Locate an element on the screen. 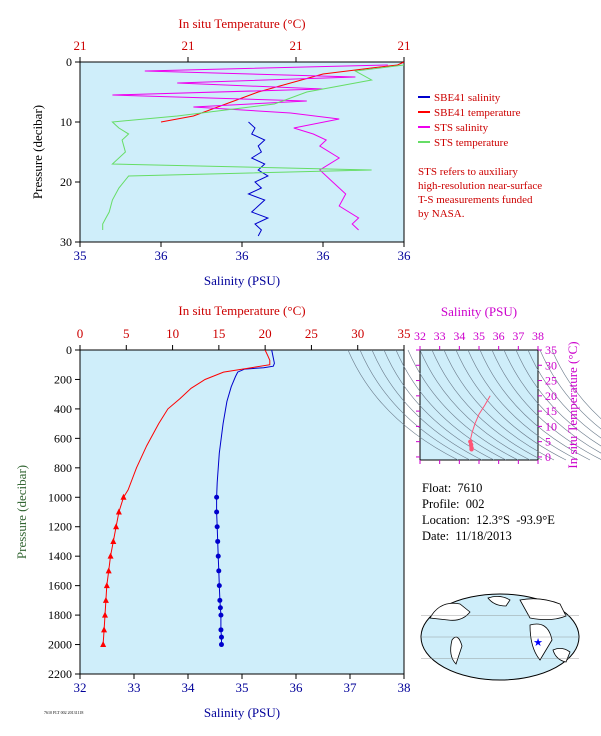  main-y-tick-label: 200 is located at coordinates (63, 379).